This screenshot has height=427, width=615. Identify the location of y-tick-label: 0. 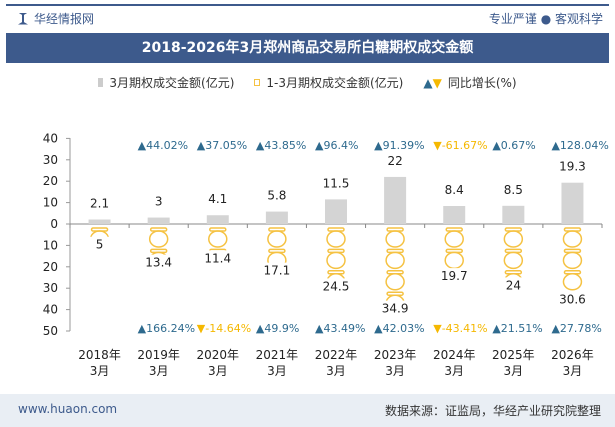
(54, 224).